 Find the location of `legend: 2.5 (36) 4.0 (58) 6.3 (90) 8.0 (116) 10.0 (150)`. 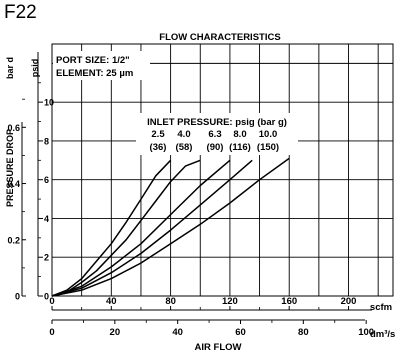

legend: 2.5 (36) 4.0 (58) 6.3 (90) 8.0 (116) 10.0 (150) is located at coordinates (215, 141).